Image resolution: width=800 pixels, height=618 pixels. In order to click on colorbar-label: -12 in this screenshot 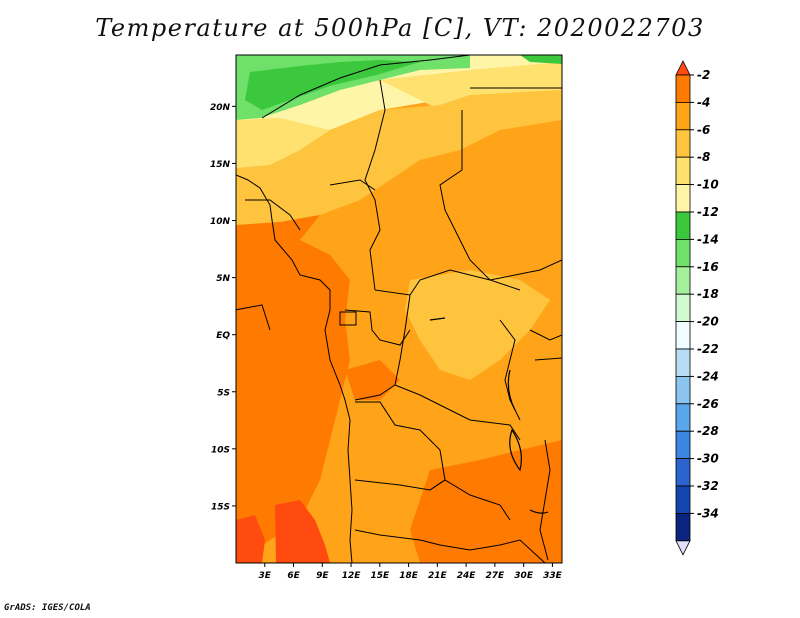, I will do `click(708, 212)`.